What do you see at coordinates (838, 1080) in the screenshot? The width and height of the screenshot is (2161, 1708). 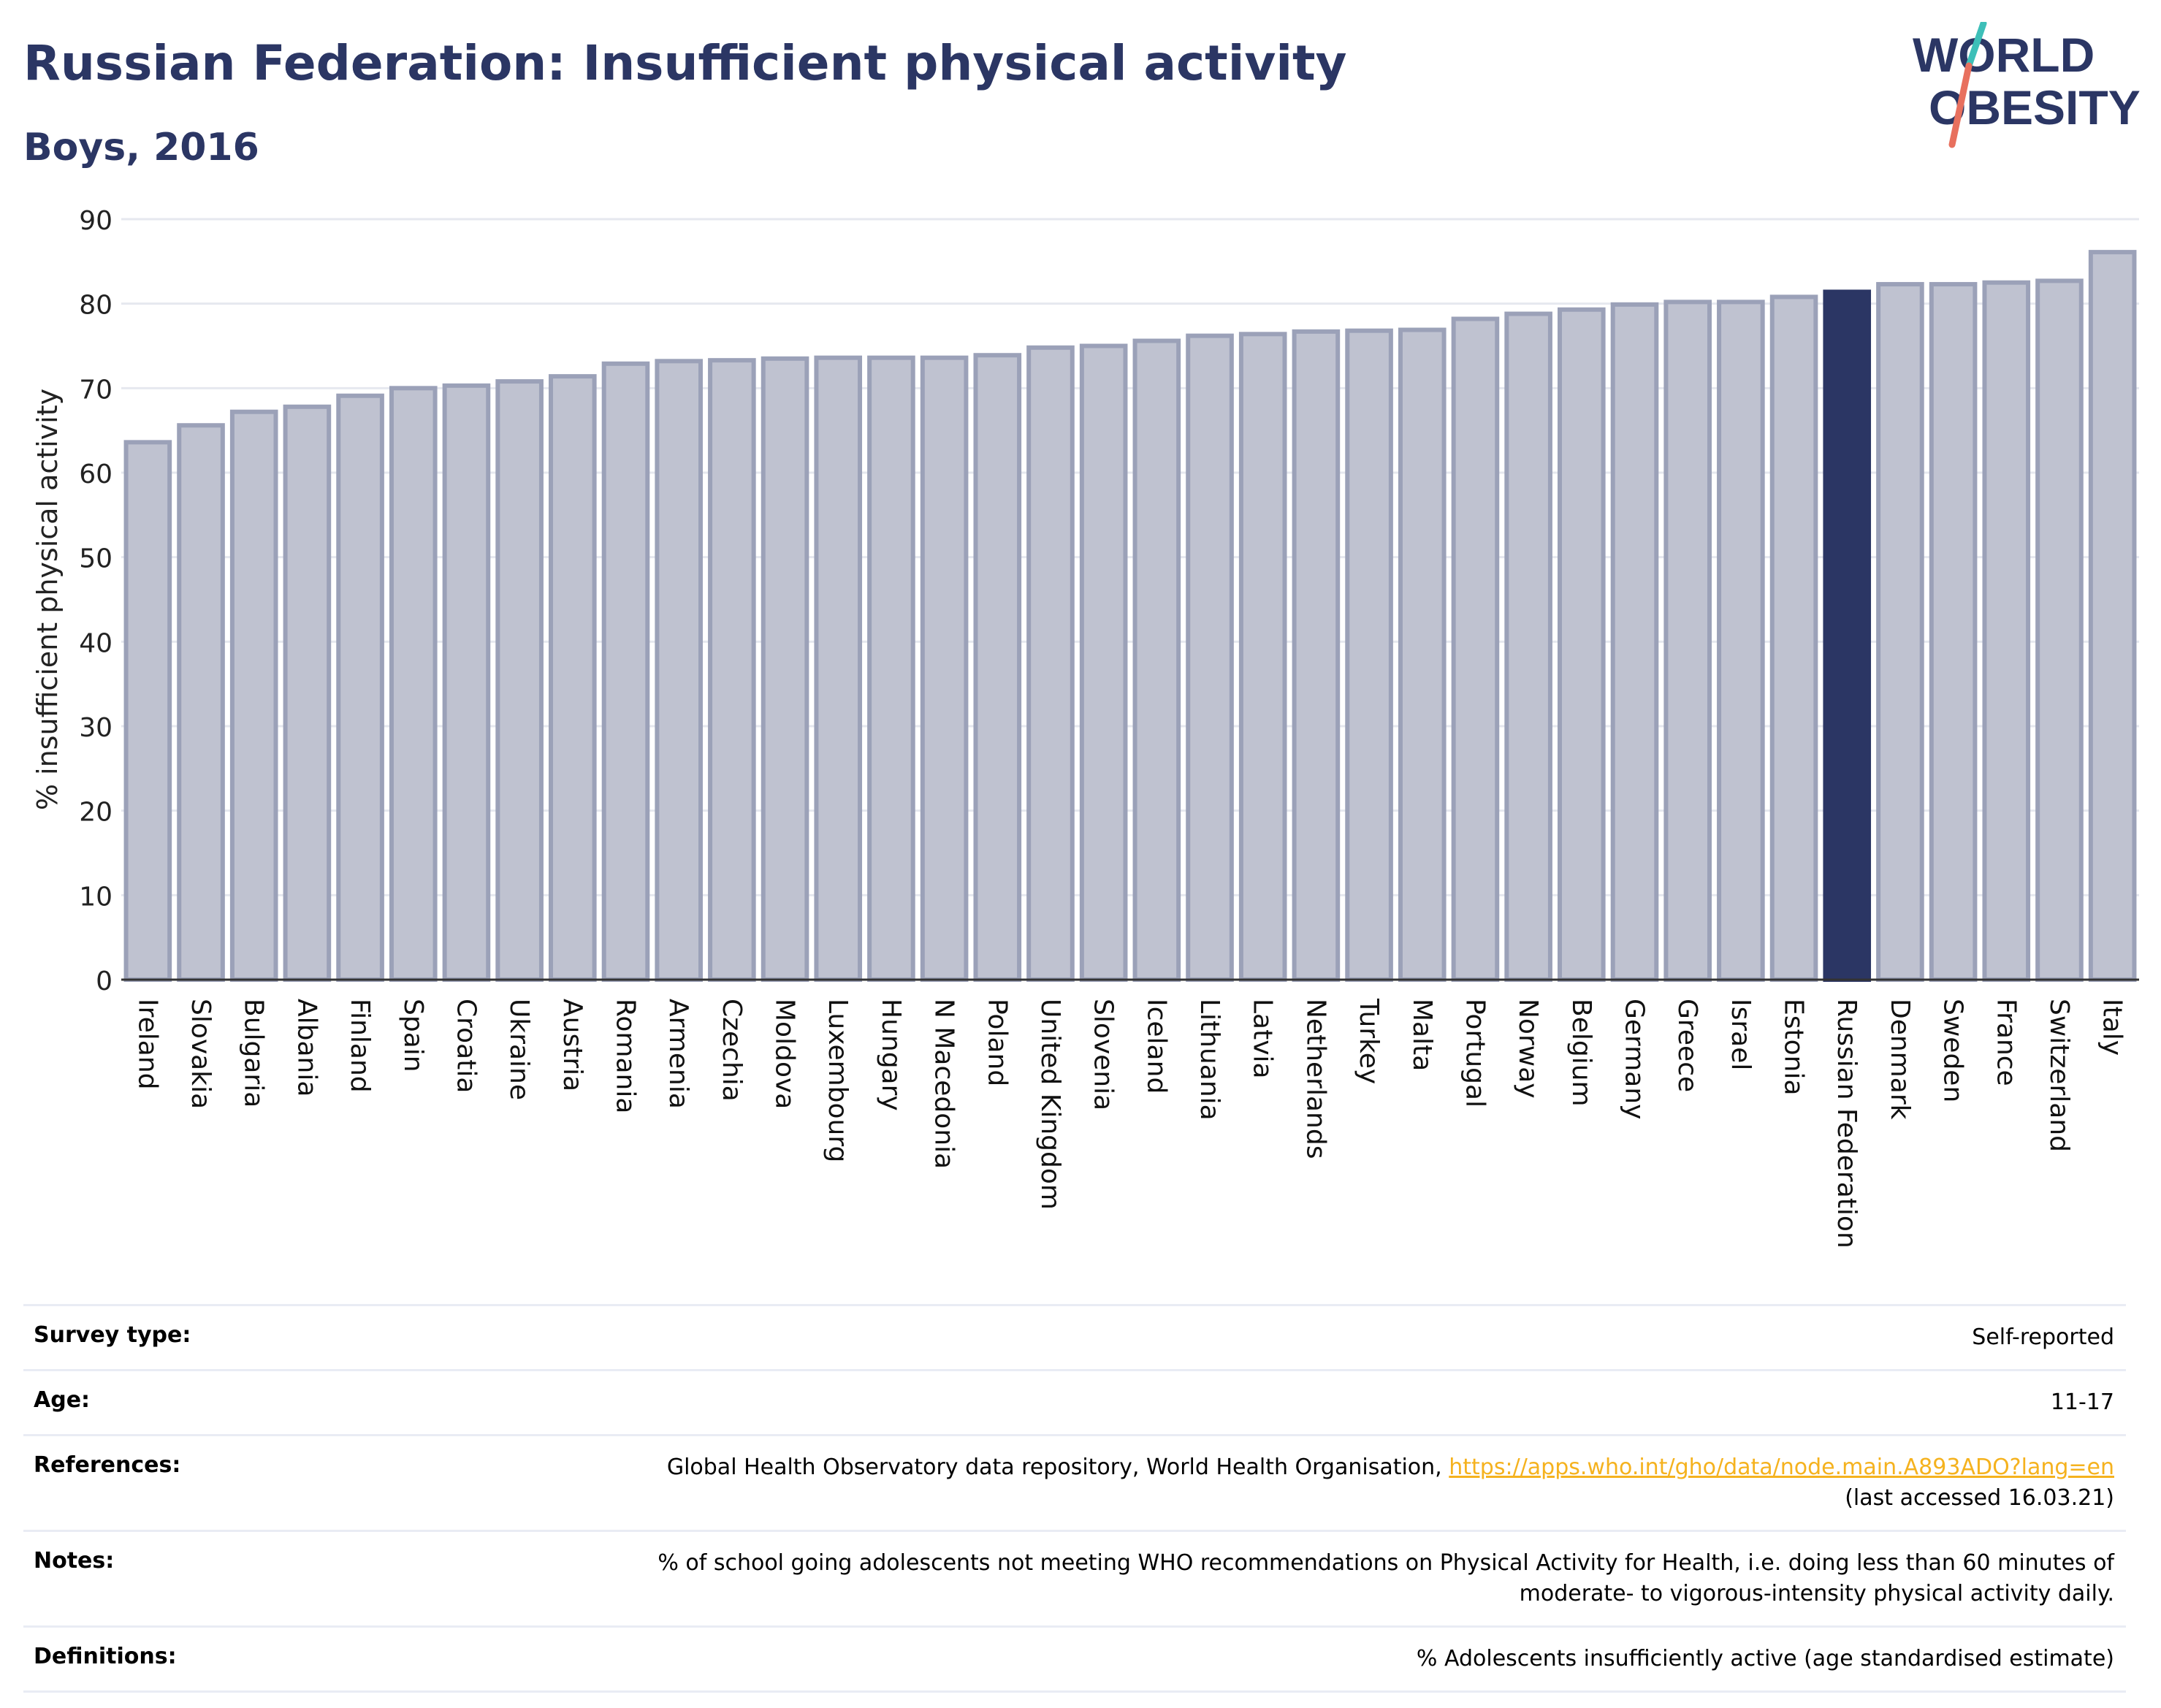 I see `x-tick-label: Luxembourg` at bounding box center [838, 1080].